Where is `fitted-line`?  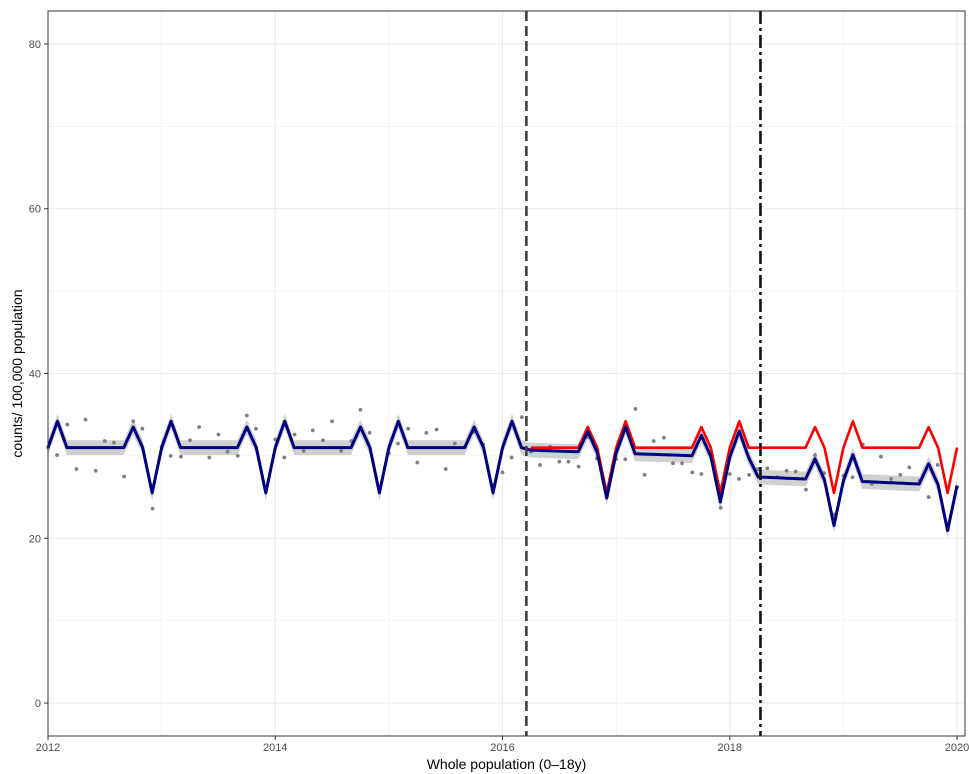 fitted-line is located at coordinates (502, 476).